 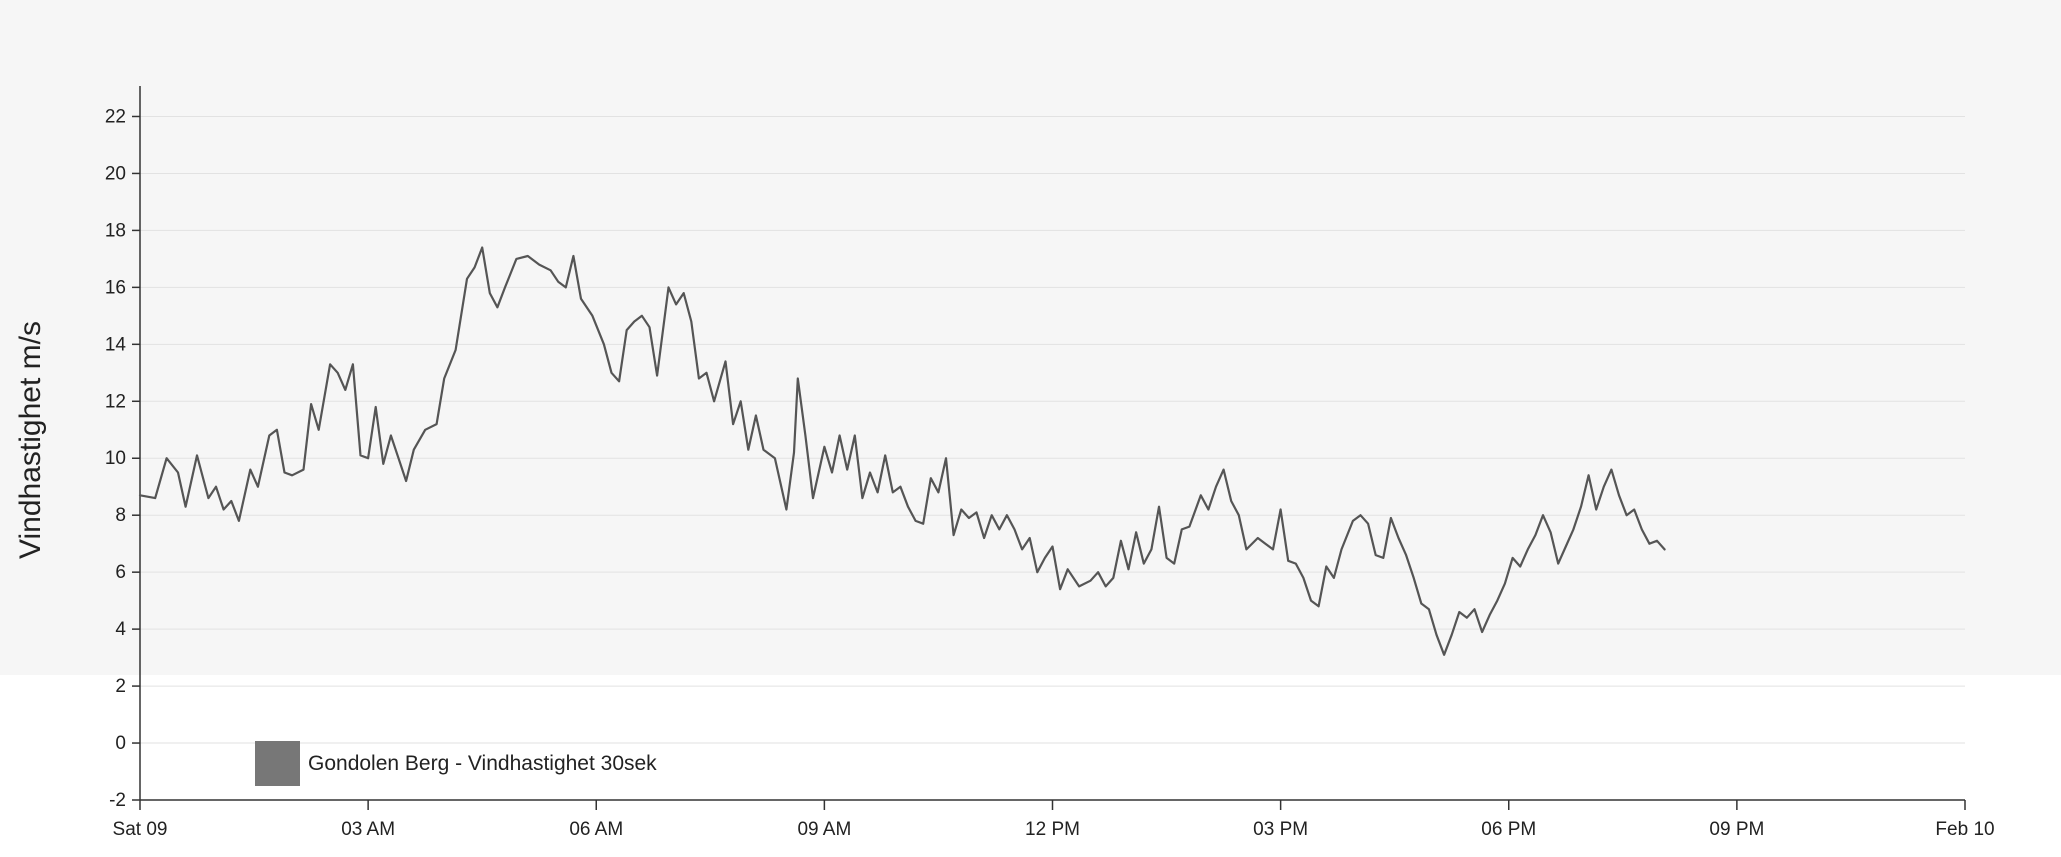 What do you see at coordinates (277, 763) in the screenshot?
I see `legend-swatch` at bounding box center [277, 763].